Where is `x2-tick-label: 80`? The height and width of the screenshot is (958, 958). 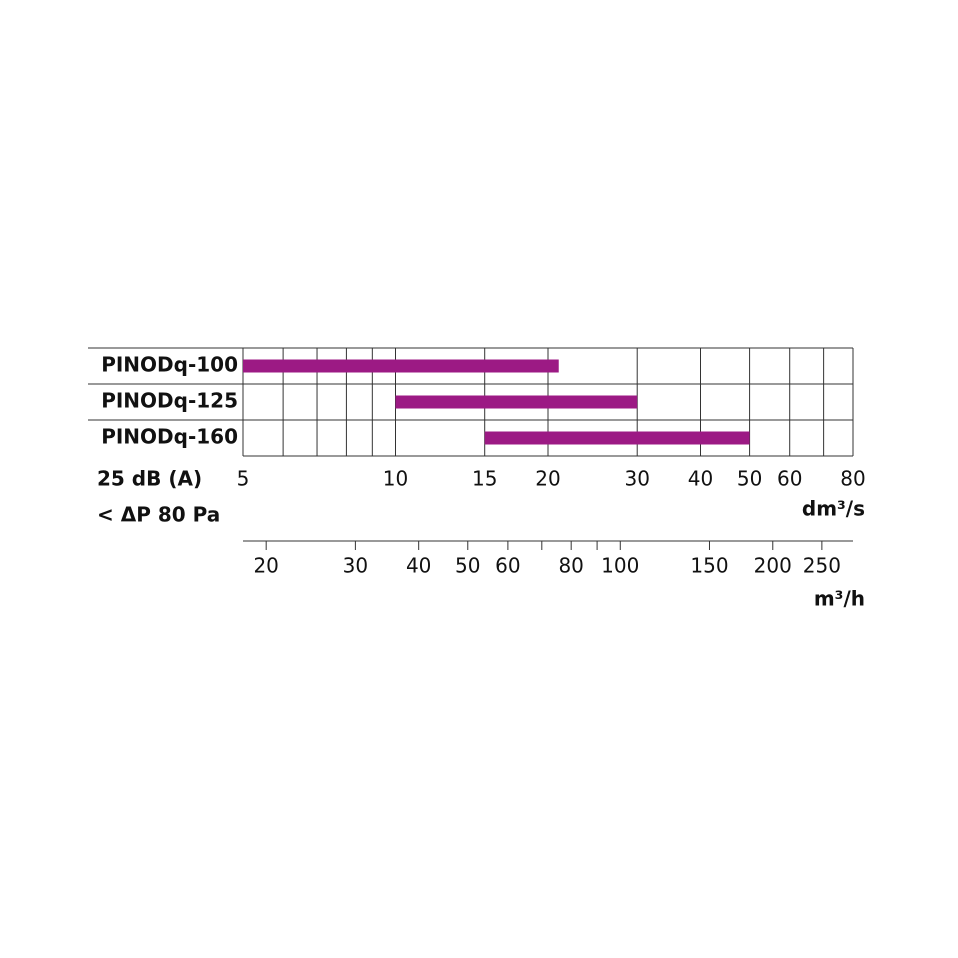 x2-tick-label: 80 is located at coordinates (570, 566).